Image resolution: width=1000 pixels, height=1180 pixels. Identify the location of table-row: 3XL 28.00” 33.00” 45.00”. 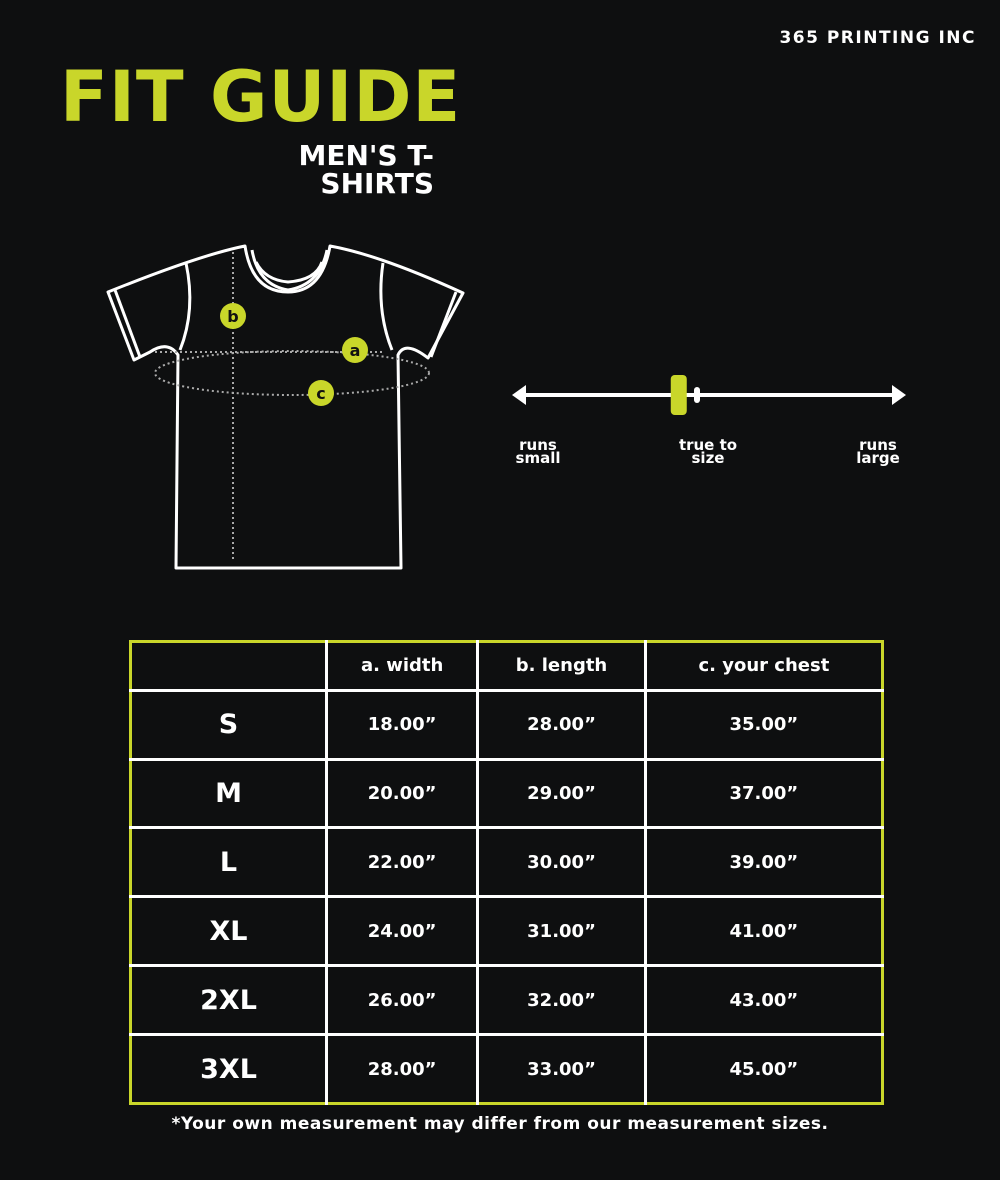
(506, 1068).